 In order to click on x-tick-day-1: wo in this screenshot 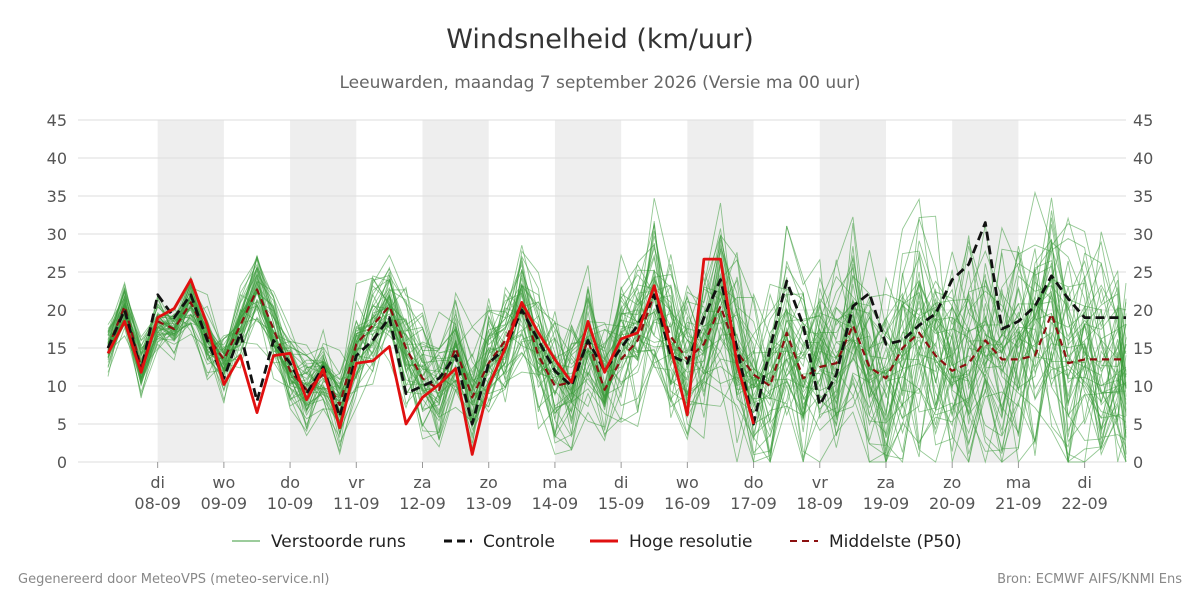, I will do `click(223, 482)`.